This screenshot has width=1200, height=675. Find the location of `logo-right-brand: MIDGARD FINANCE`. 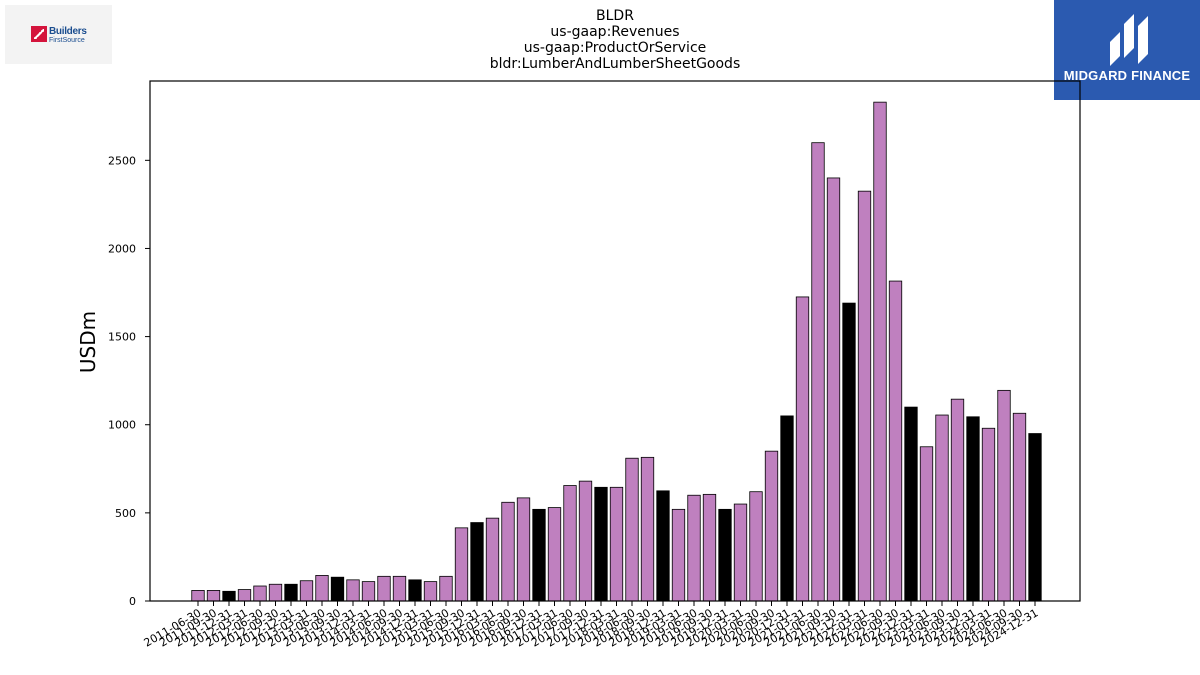

logo-right-brand: MIDGARD FINANCE is located at coordinates (1127, 75).